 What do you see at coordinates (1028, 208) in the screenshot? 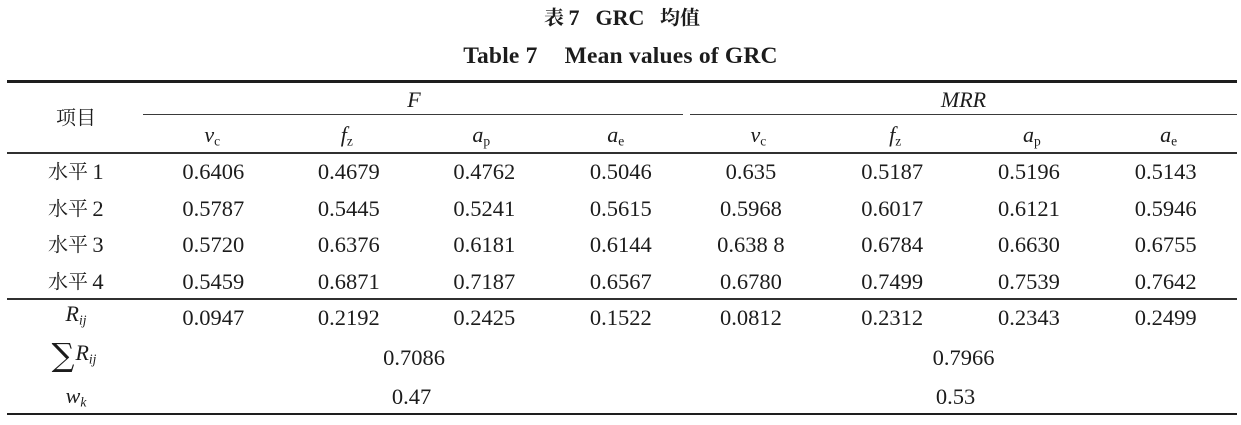
I see `value-cell: 0.6121` at bounding box center [1028, 208].